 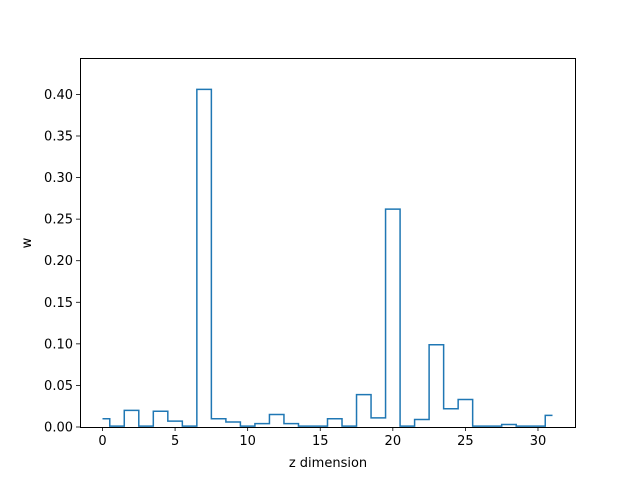 What do you see at coordinates (58, 303) in the screenshot?
I see `y-tick-label: 0.15` at bounding box center [58, 303].